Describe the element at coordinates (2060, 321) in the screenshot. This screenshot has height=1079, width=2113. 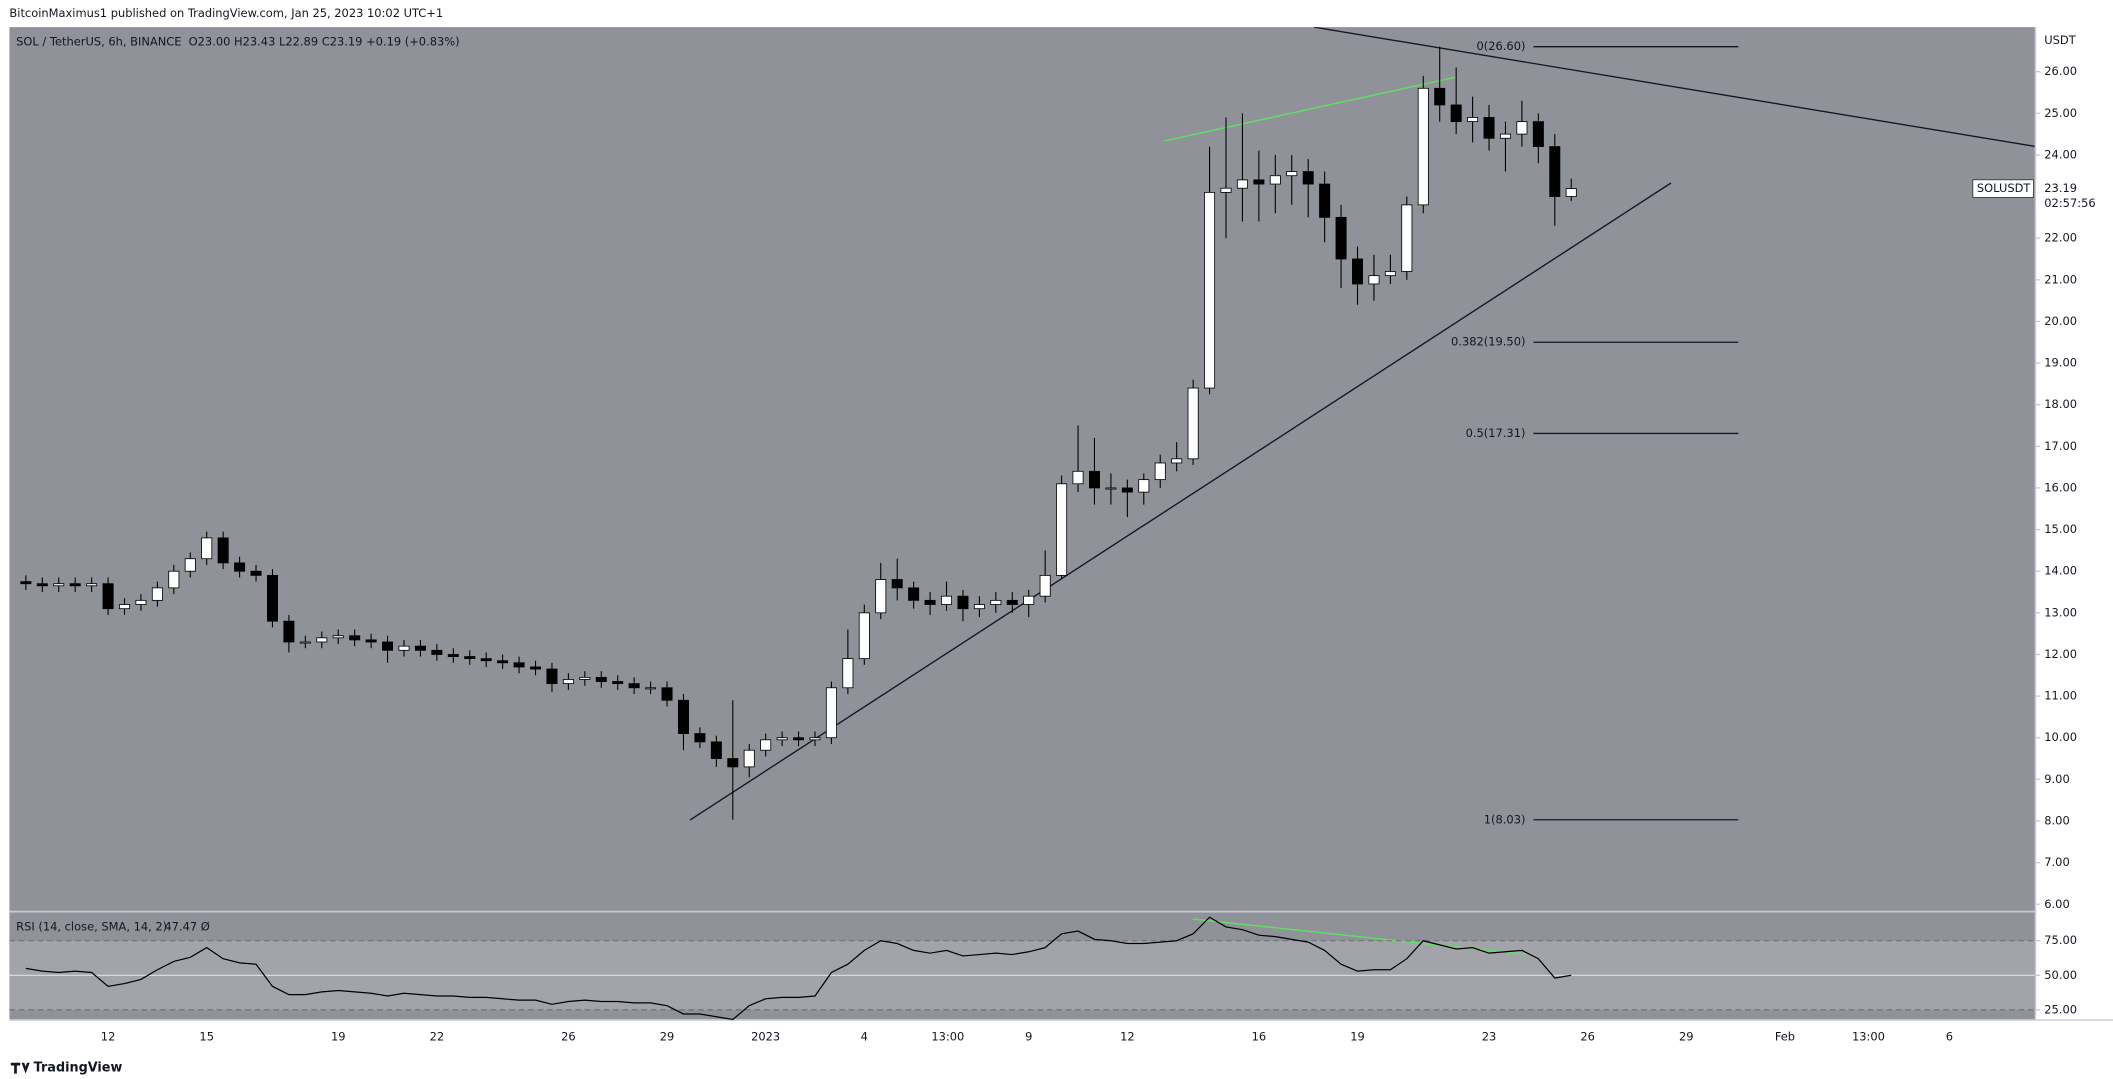
I see `y-tick-label: 20.00` at that location.